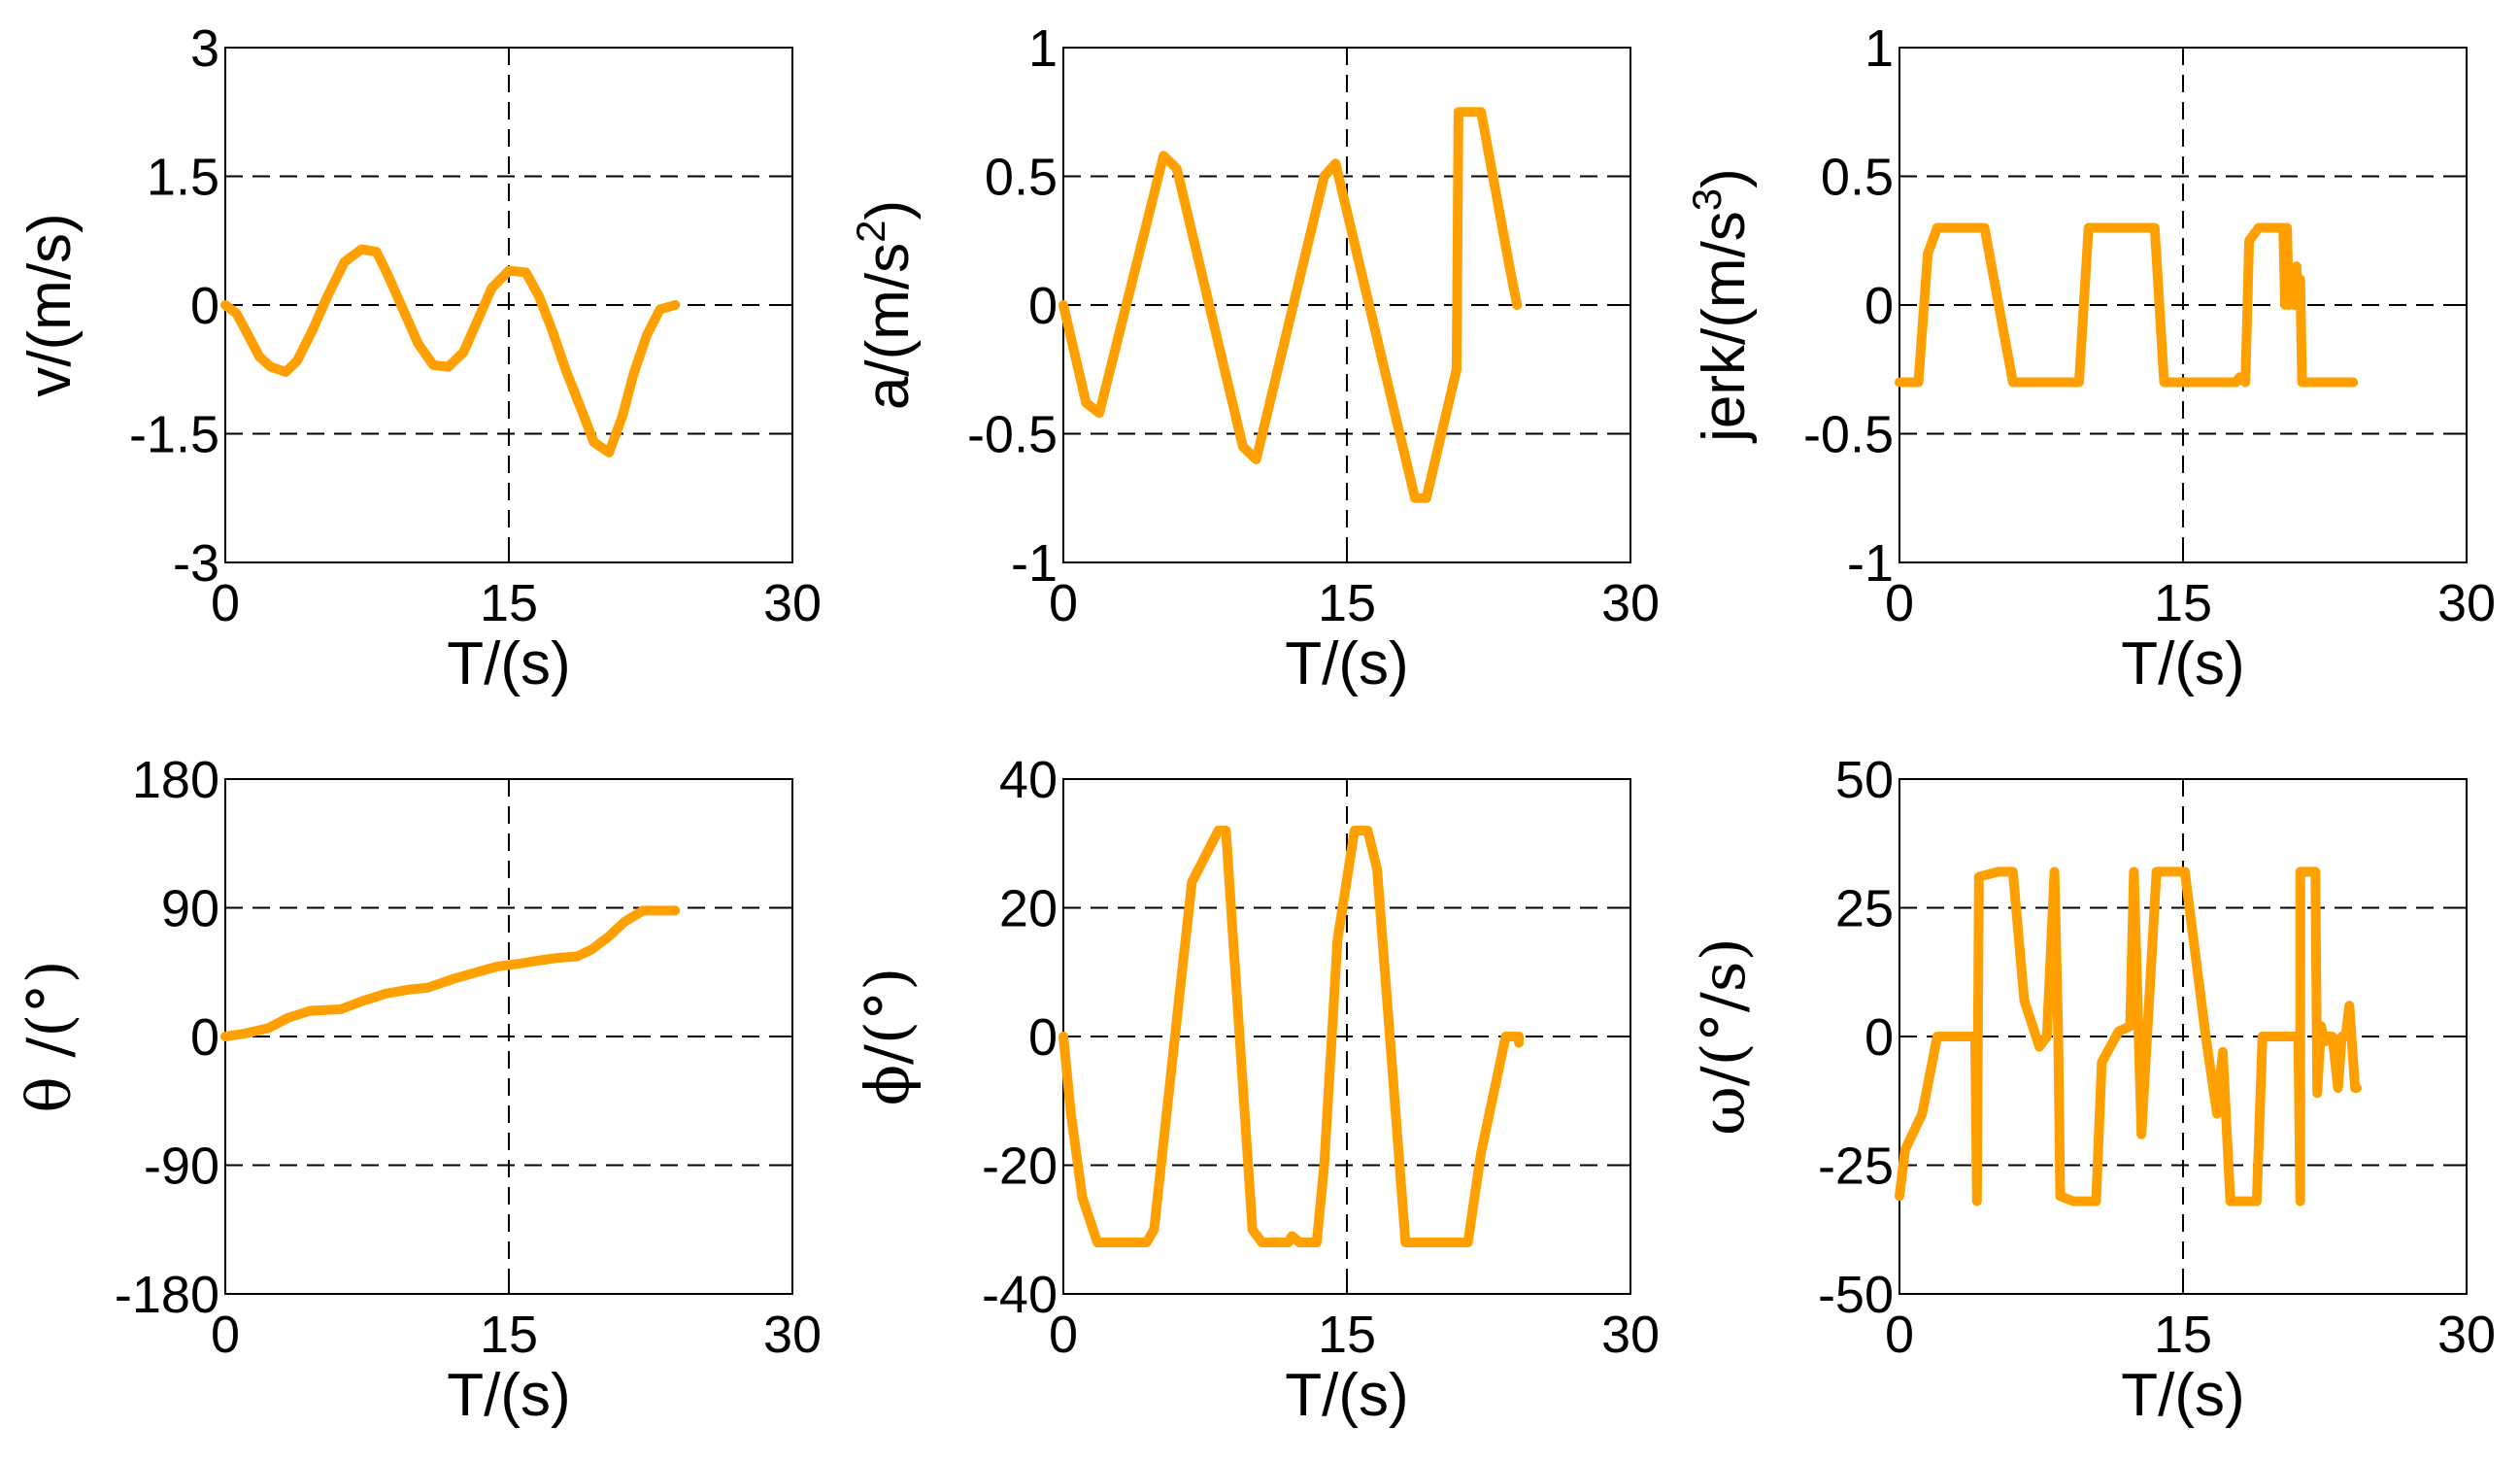  Describe the element at coordinates (1290, 305) in the screenshot. I see `acceleration-series-line` at that location.